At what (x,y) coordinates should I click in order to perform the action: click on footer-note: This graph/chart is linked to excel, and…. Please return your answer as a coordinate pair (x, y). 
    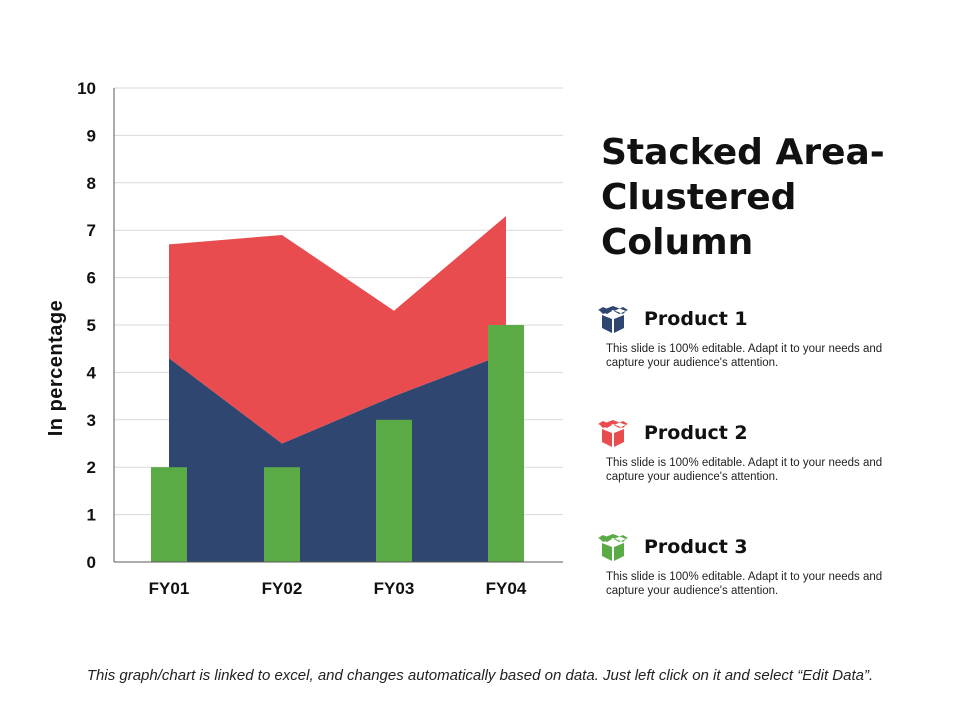
    Looking at the image, I should click on (480, 675).